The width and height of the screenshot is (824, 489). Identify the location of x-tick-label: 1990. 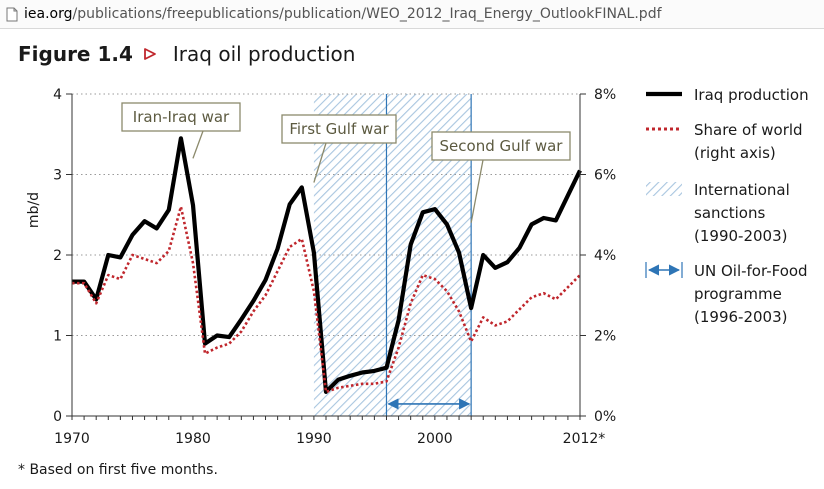
(314, 439).